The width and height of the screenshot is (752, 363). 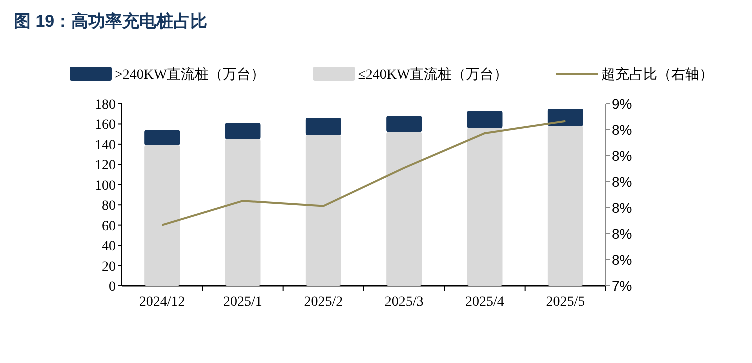 I want to click on y2-tick-label: 7%, so click(x=622, y=286).